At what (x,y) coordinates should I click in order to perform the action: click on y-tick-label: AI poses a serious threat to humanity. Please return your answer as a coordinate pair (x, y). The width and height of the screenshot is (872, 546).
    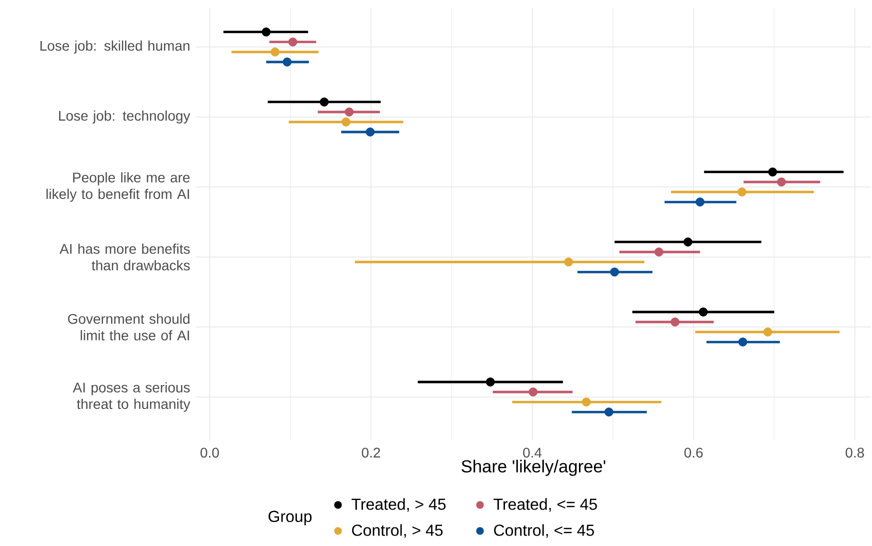
    Looking at the image, I should click on (131, 397).